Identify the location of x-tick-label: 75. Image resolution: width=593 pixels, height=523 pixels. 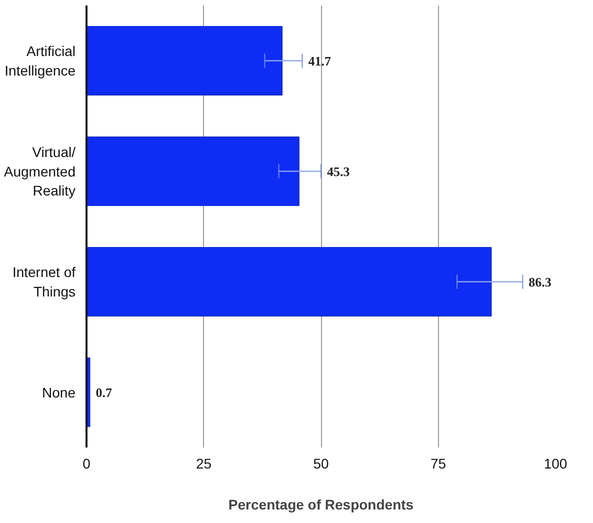
(438, 464).